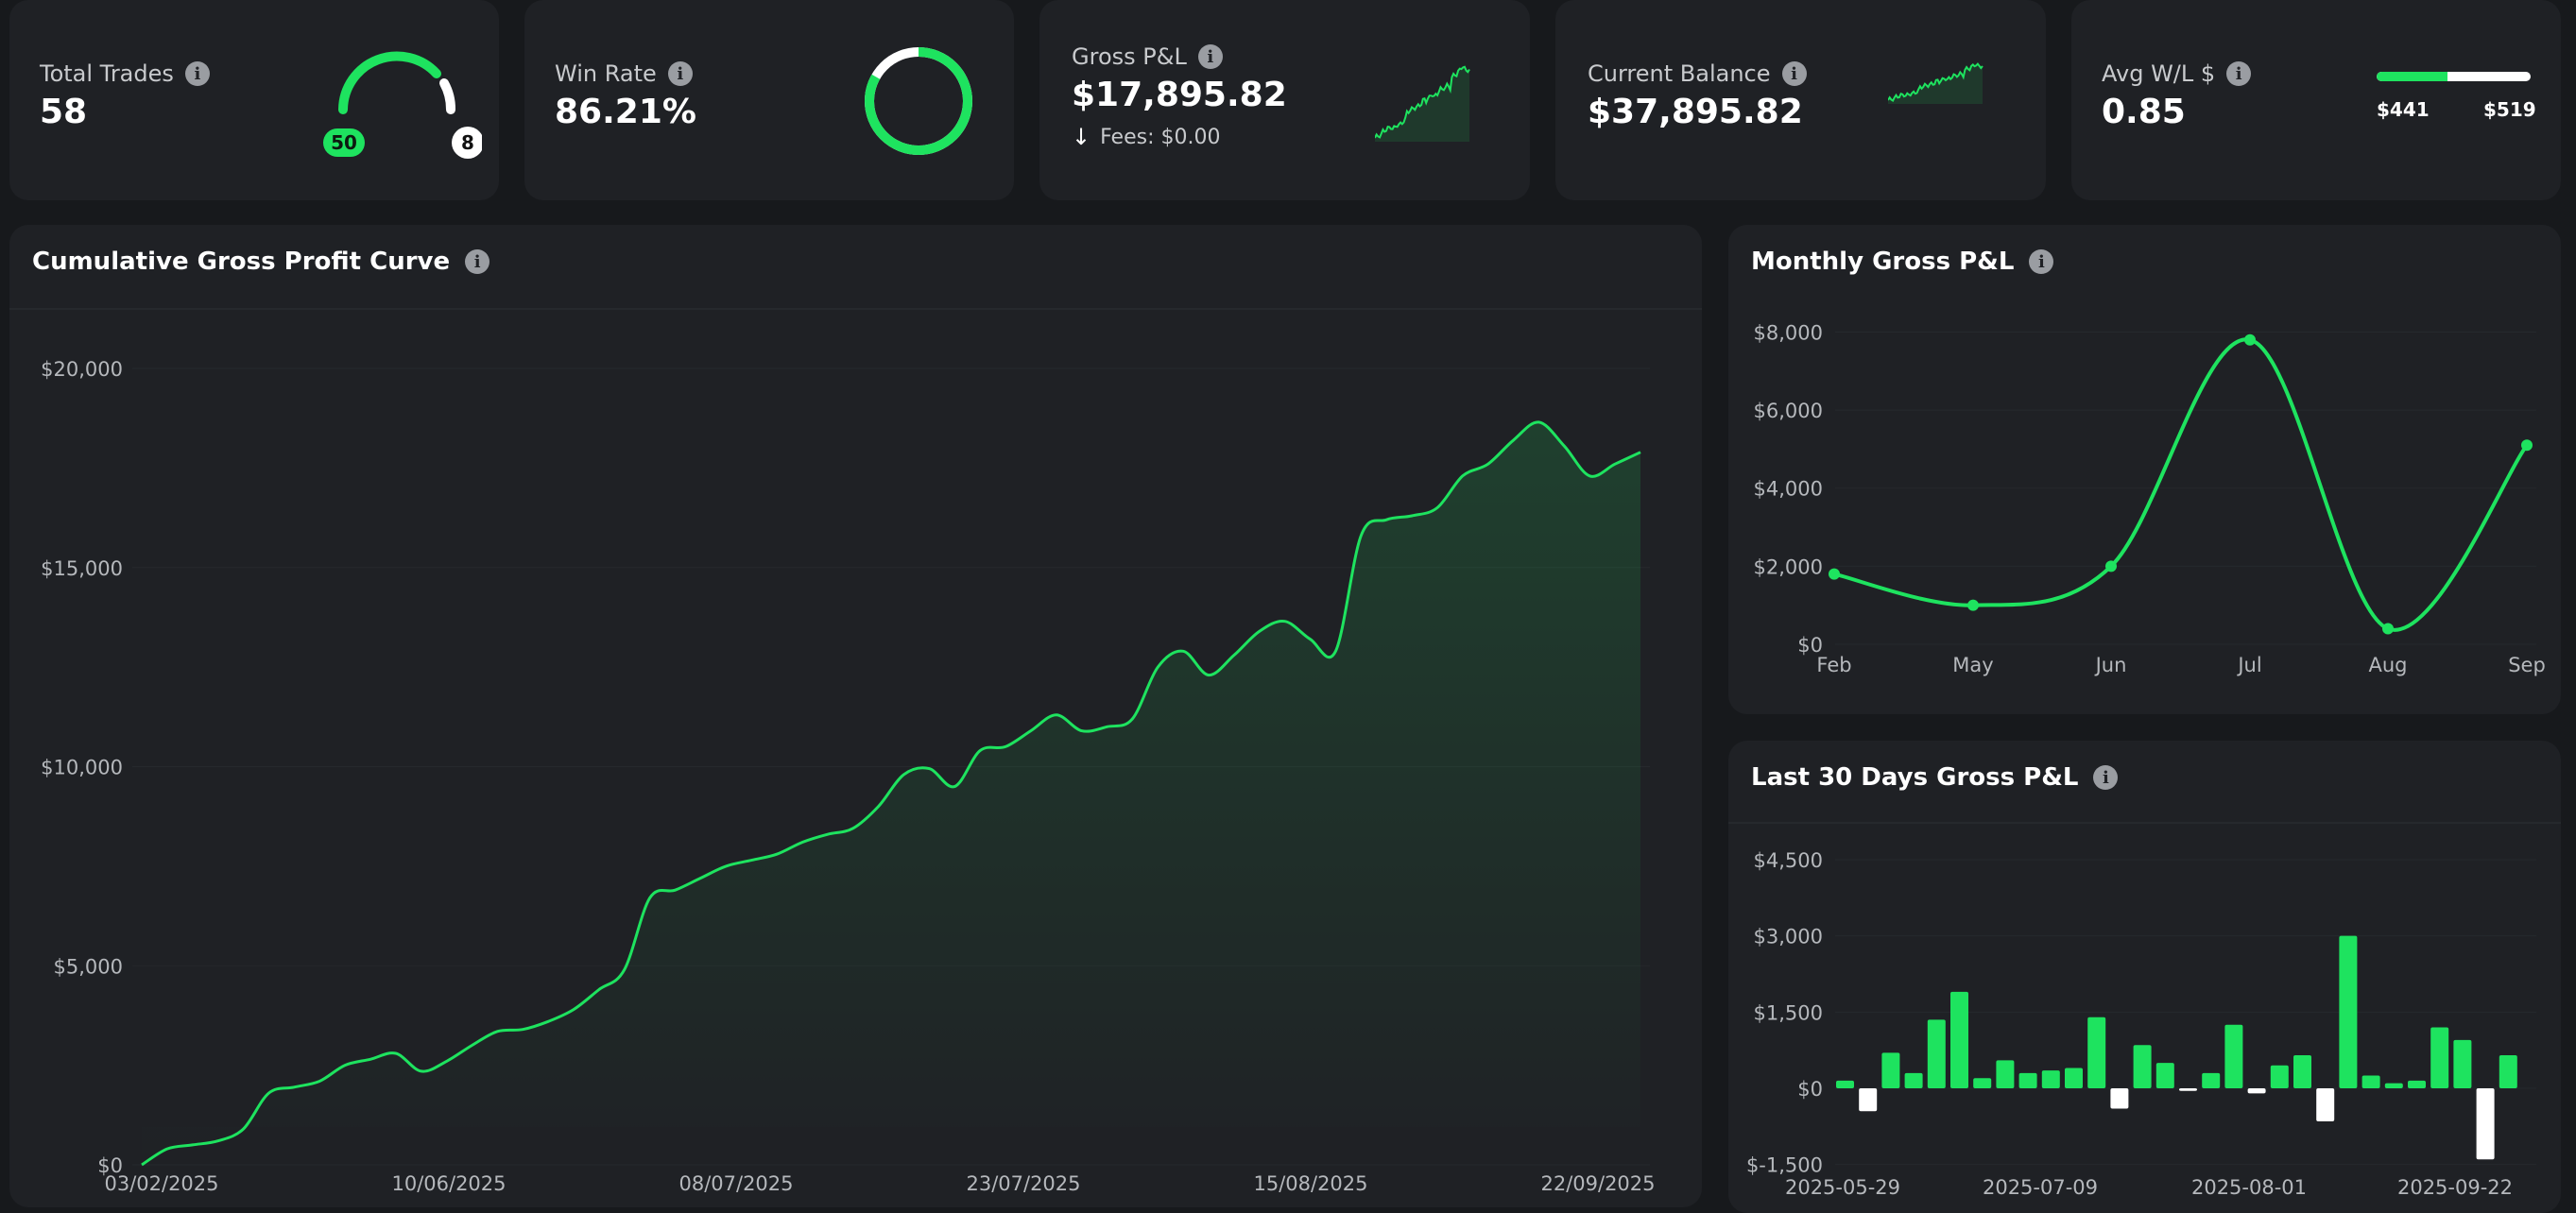  What do you see at coordinates (2144, 112) in the screenshot?
I see `avg-wl-value: 0.85` at bounding box center [2144, 112].